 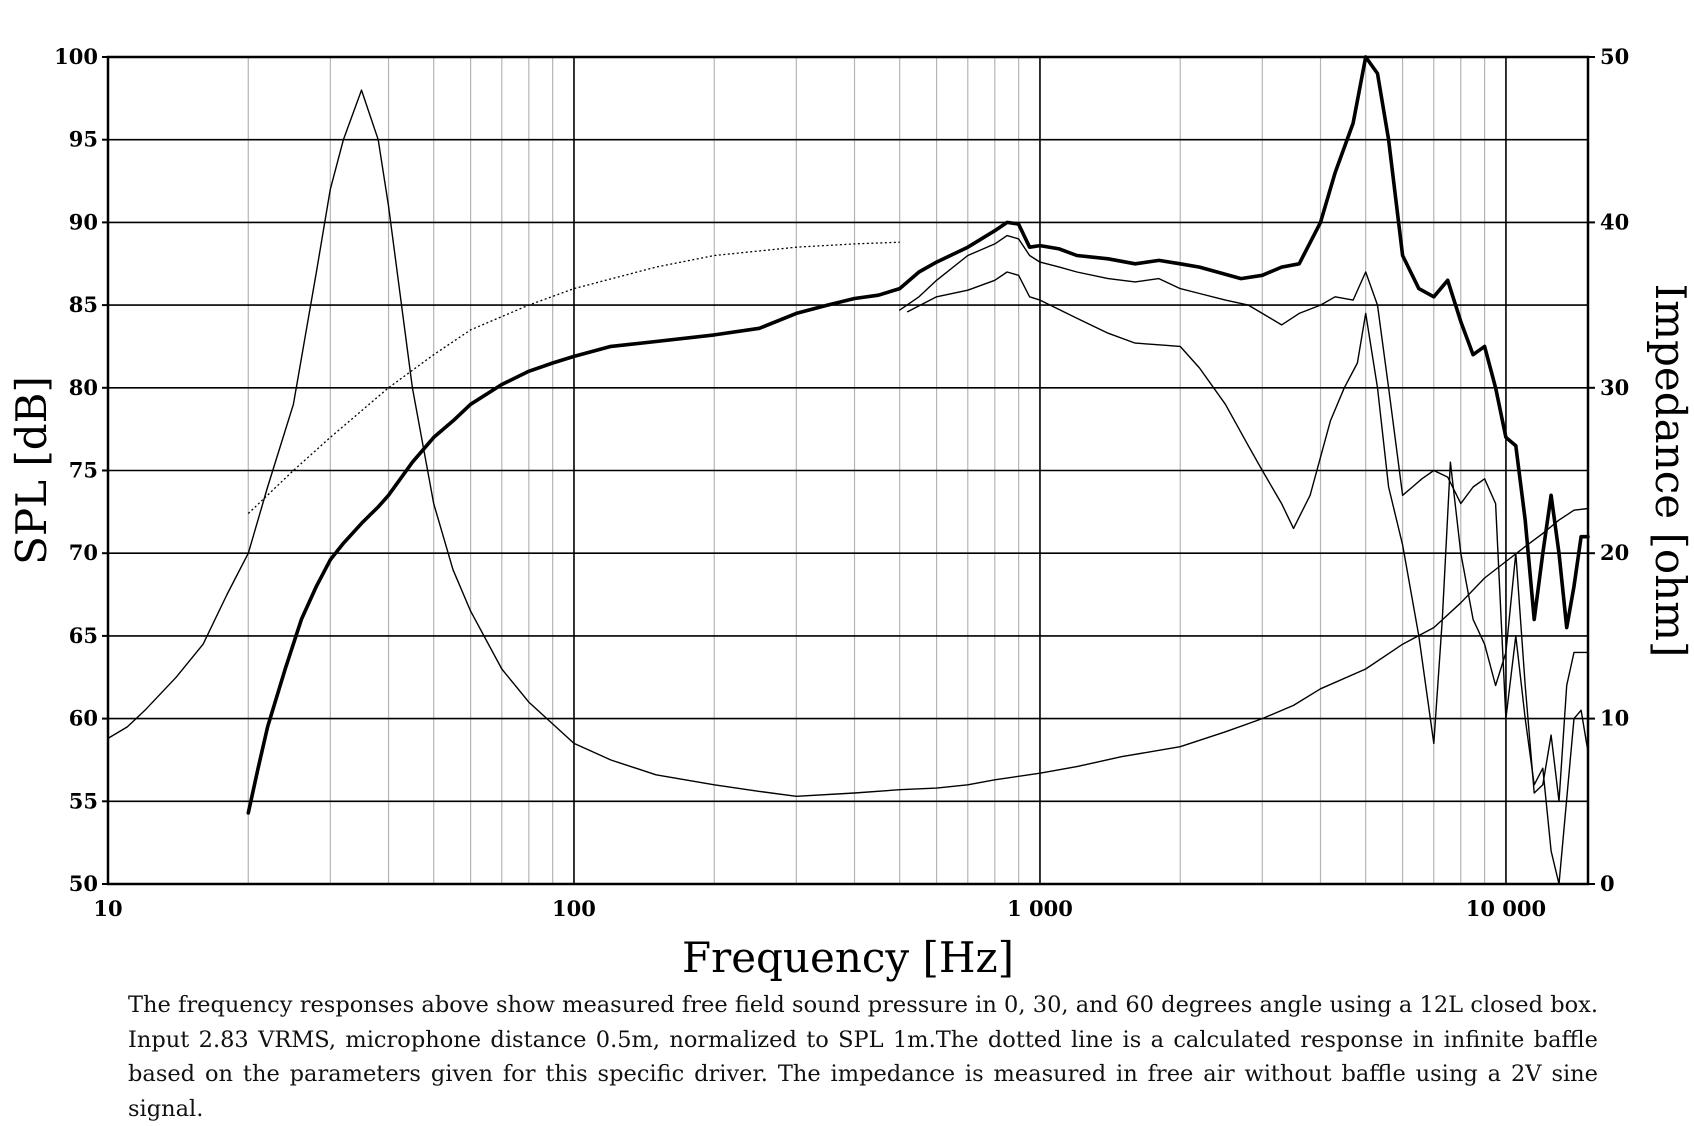 What do you see at coordinates (83, 635) in the screenshot?
I see `y-tick-label: 65` at bounding box center [83, 635].